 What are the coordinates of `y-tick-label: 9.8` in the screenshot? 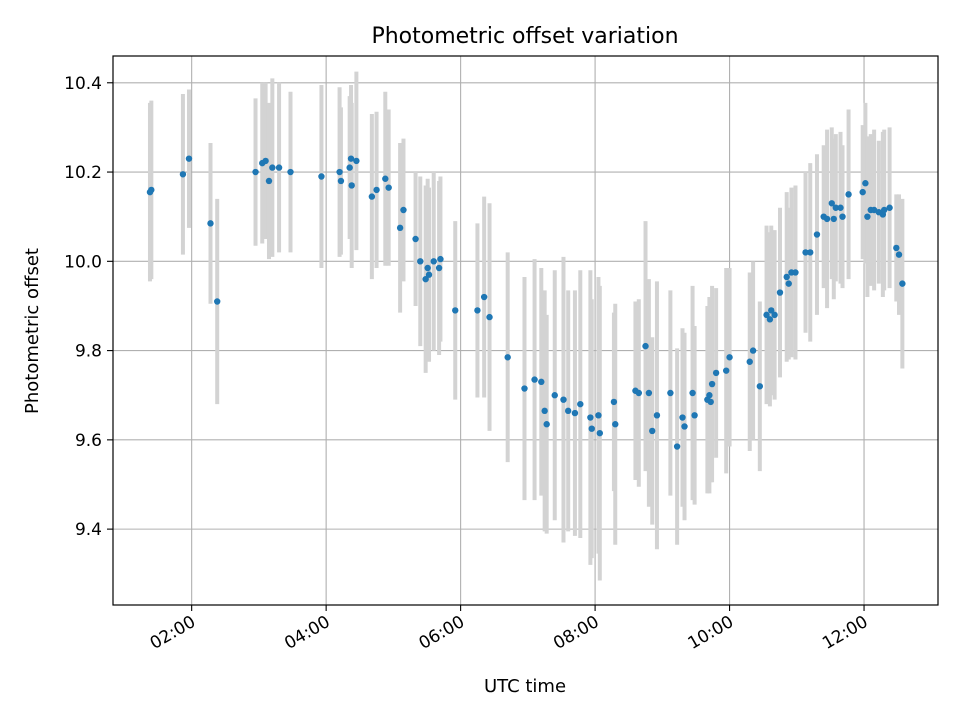 It's located at (88, 352).